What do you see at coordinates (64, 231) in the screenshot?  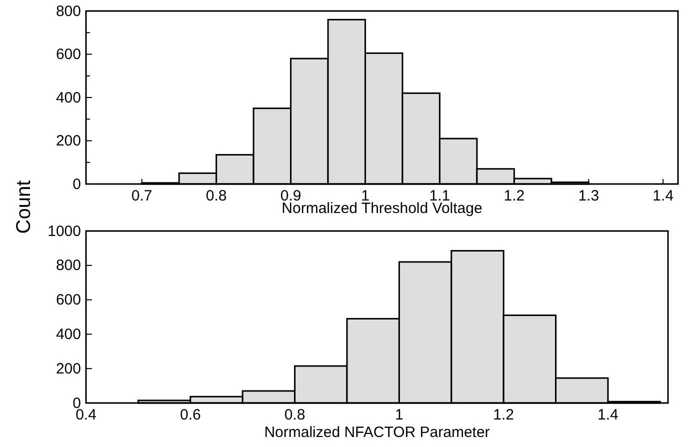 I see `y-tick-label: 1000` at bounding box center [64, 231].